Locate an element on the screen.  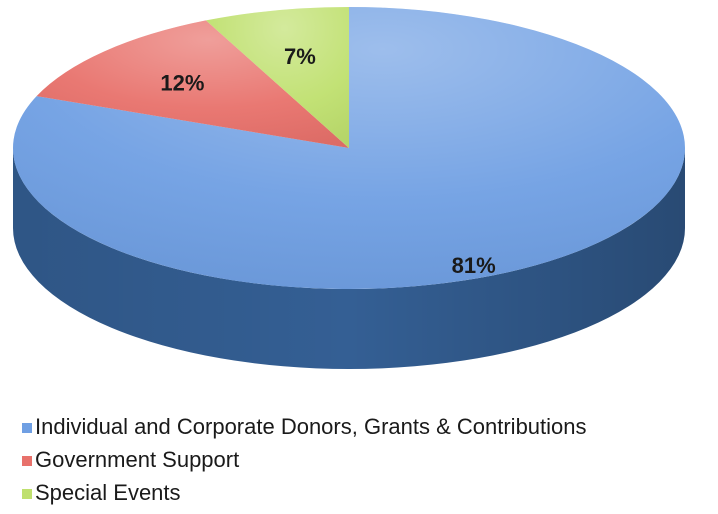
pie-slice-label-2: 7% is located at coordinates (300, 56).